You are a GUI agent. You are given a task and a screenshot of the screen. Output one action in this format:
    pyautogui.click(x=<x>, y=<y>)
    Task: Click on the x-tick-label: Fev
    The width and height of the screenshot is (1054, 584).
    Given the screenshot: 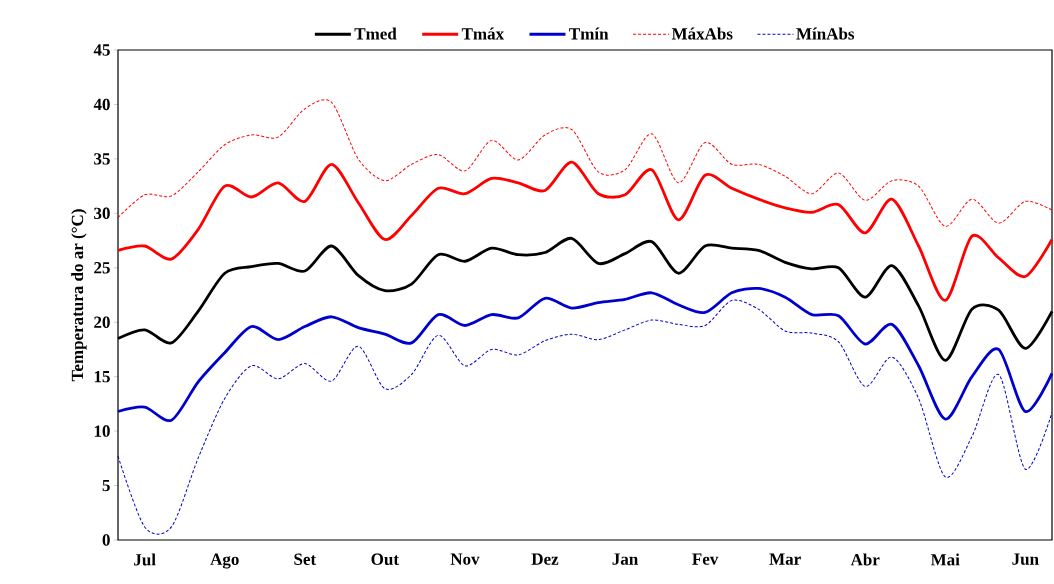 What is the action you would take?
    pyautogui.click(x=705, y=559)
    